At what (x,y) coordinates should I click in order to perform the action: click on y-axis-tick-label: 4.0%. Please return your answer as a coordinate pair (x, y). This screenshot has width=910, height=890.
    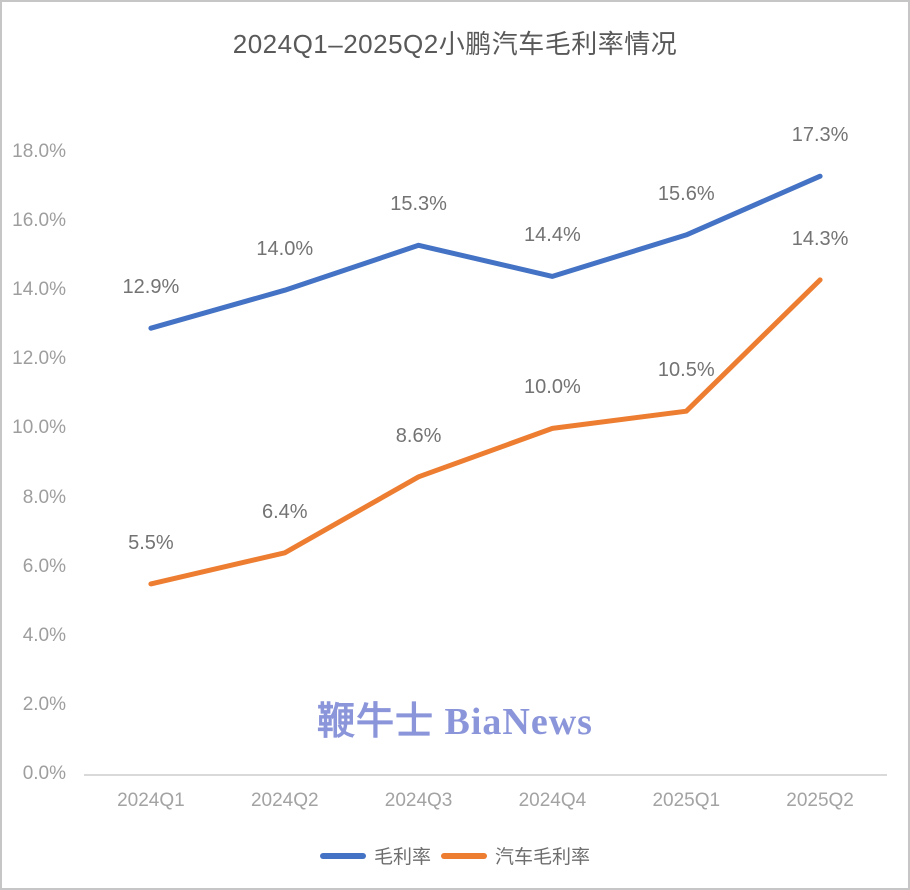
    Looking at the image, I should click on (44, 635).